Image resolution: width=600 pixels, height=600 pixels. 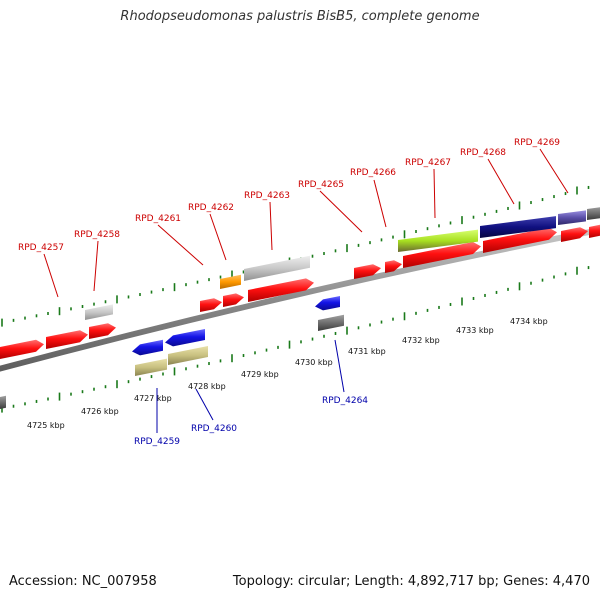 What do you see at coordinates (100, 411) in the screenshot?
I see `scale-label: 4726 kbp` at bounding box center [100, 411].